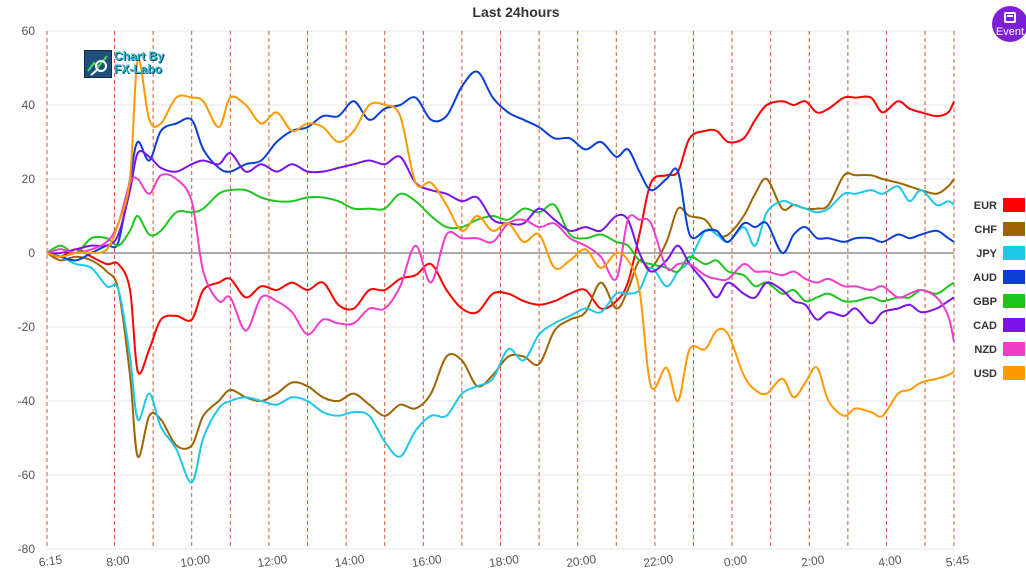  What do you see at coordinates (735, 560) in the screenshot?
I see `x-tick-label: 0:00` at bounding box center [735, 560].